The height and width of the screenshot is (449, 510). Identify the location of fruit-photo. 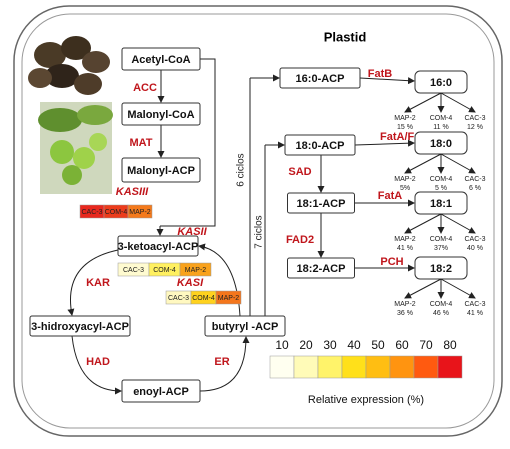
(75, 148).